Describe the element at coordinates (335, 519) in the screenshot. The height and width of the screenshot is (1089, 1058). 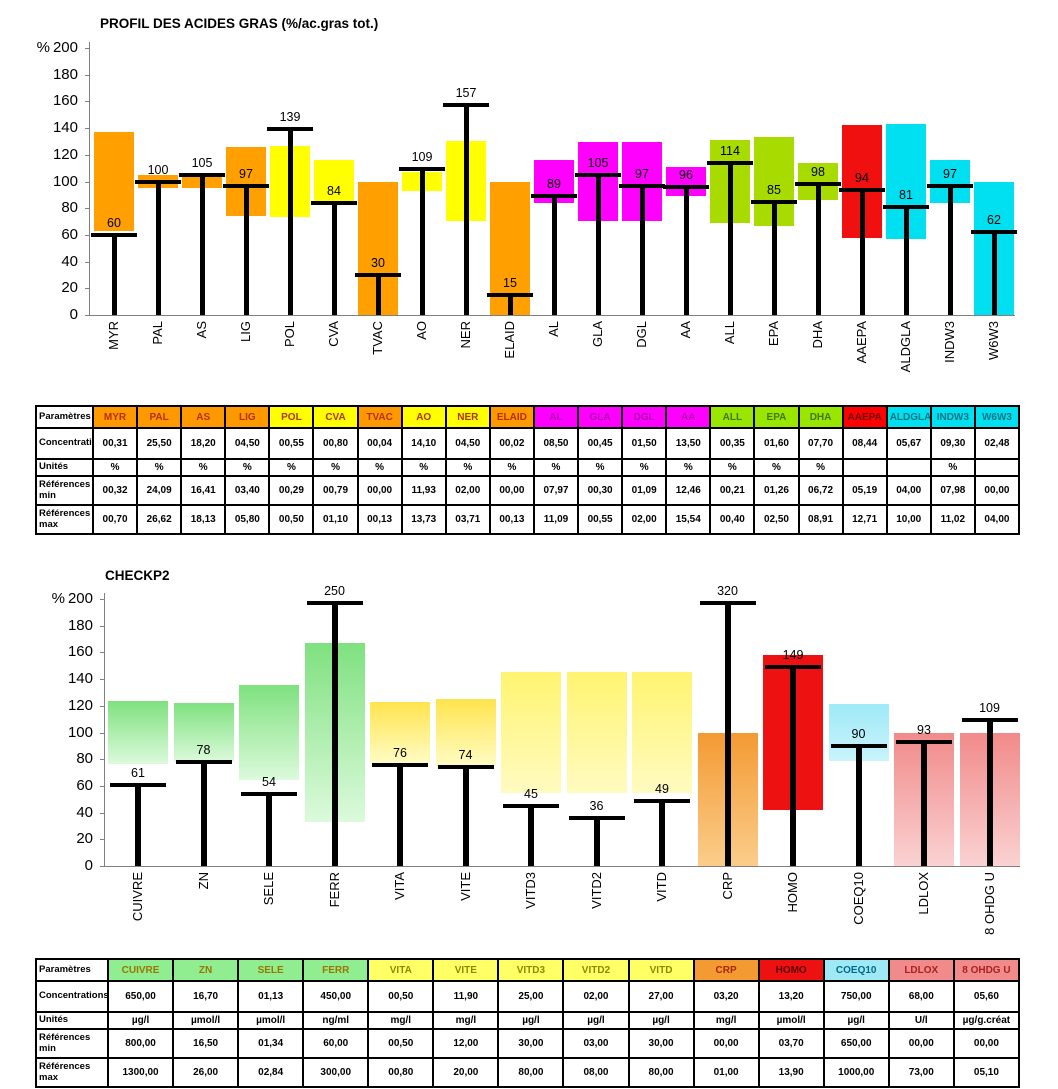
I see `value-cell: 01,10` at that location.